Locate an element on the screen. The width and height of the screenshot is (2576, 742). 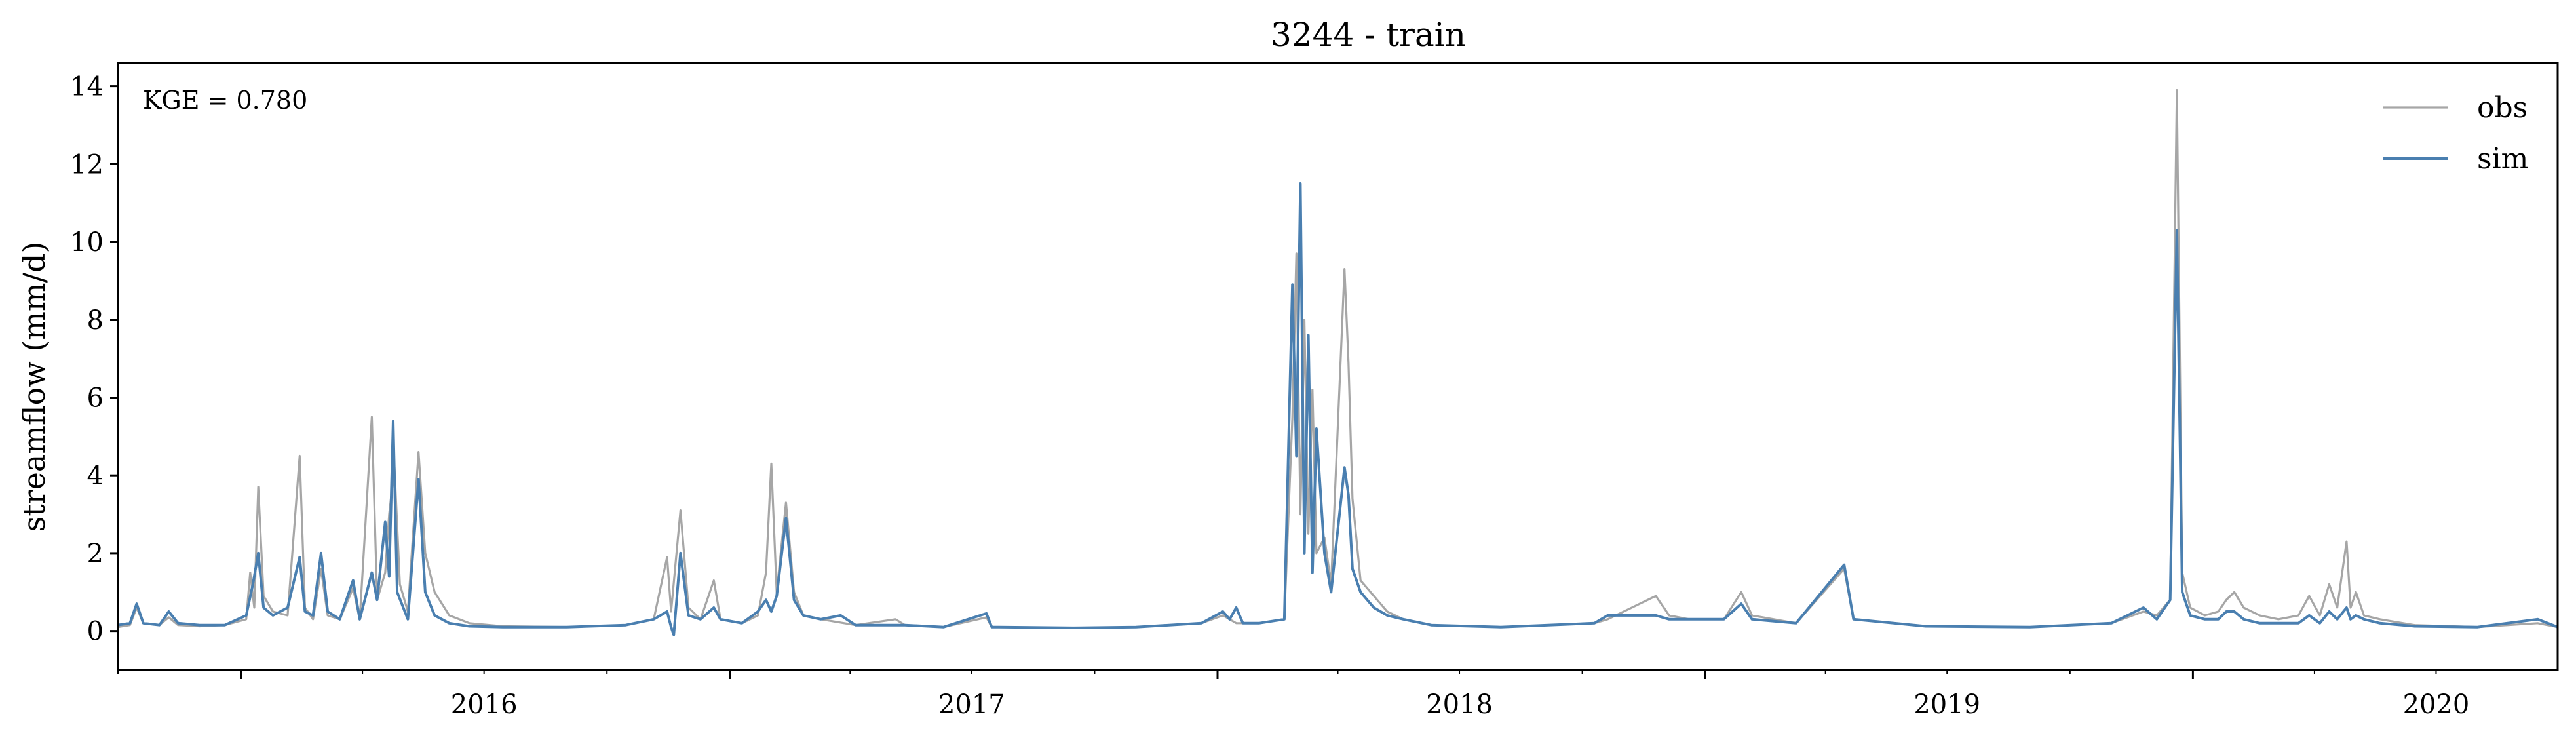
x-axis: 2016 2017 2018 2019 2020 is located at coordinates (1293, 695).